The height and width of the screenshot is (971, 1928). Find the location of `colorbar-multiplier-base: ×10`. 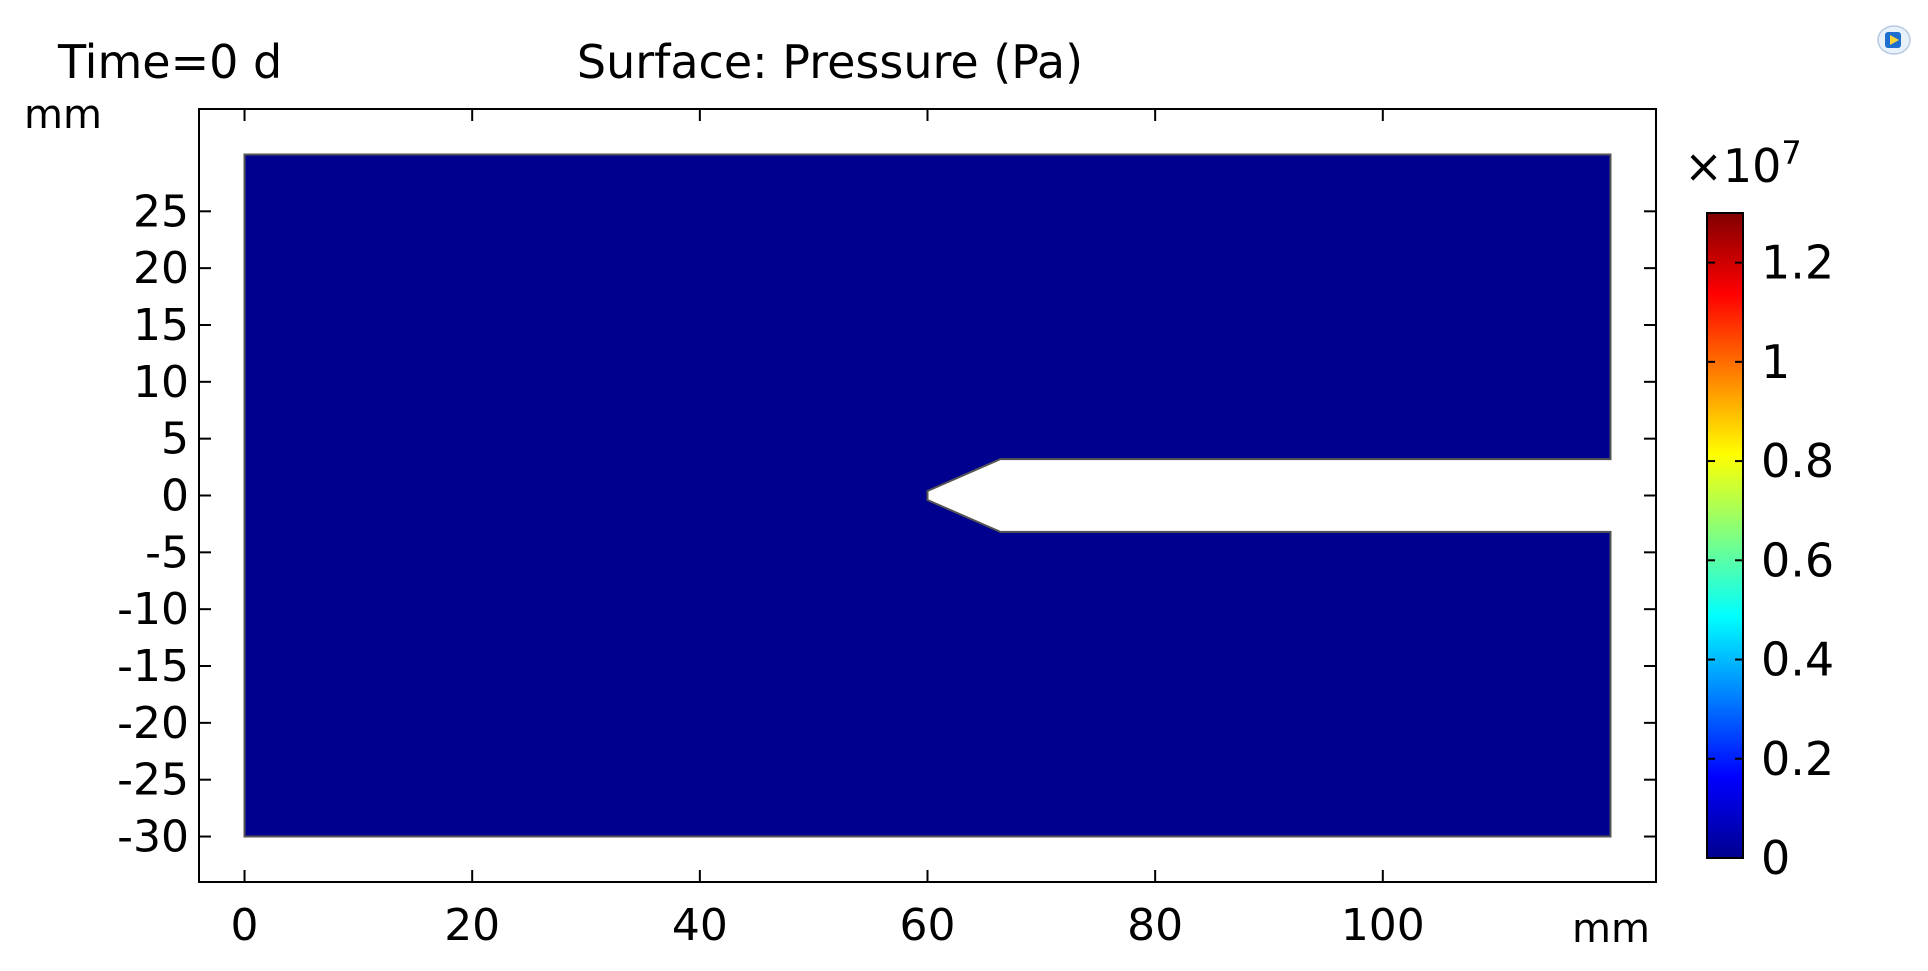

colorbar-multiplier-base: ×10 is located at coordinates (1732, 166).